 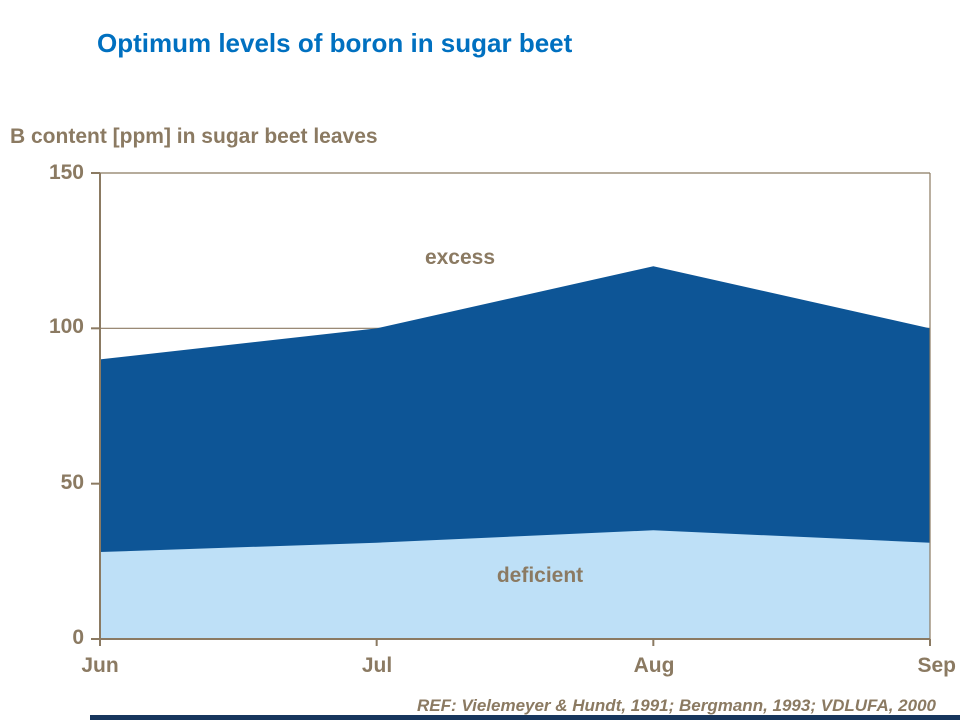 What do you see at coordinates (335, 43) in the screenshot?
I see `slide-title: Optimum levels of boron in sugar beet` at bounding box center [335, 43].